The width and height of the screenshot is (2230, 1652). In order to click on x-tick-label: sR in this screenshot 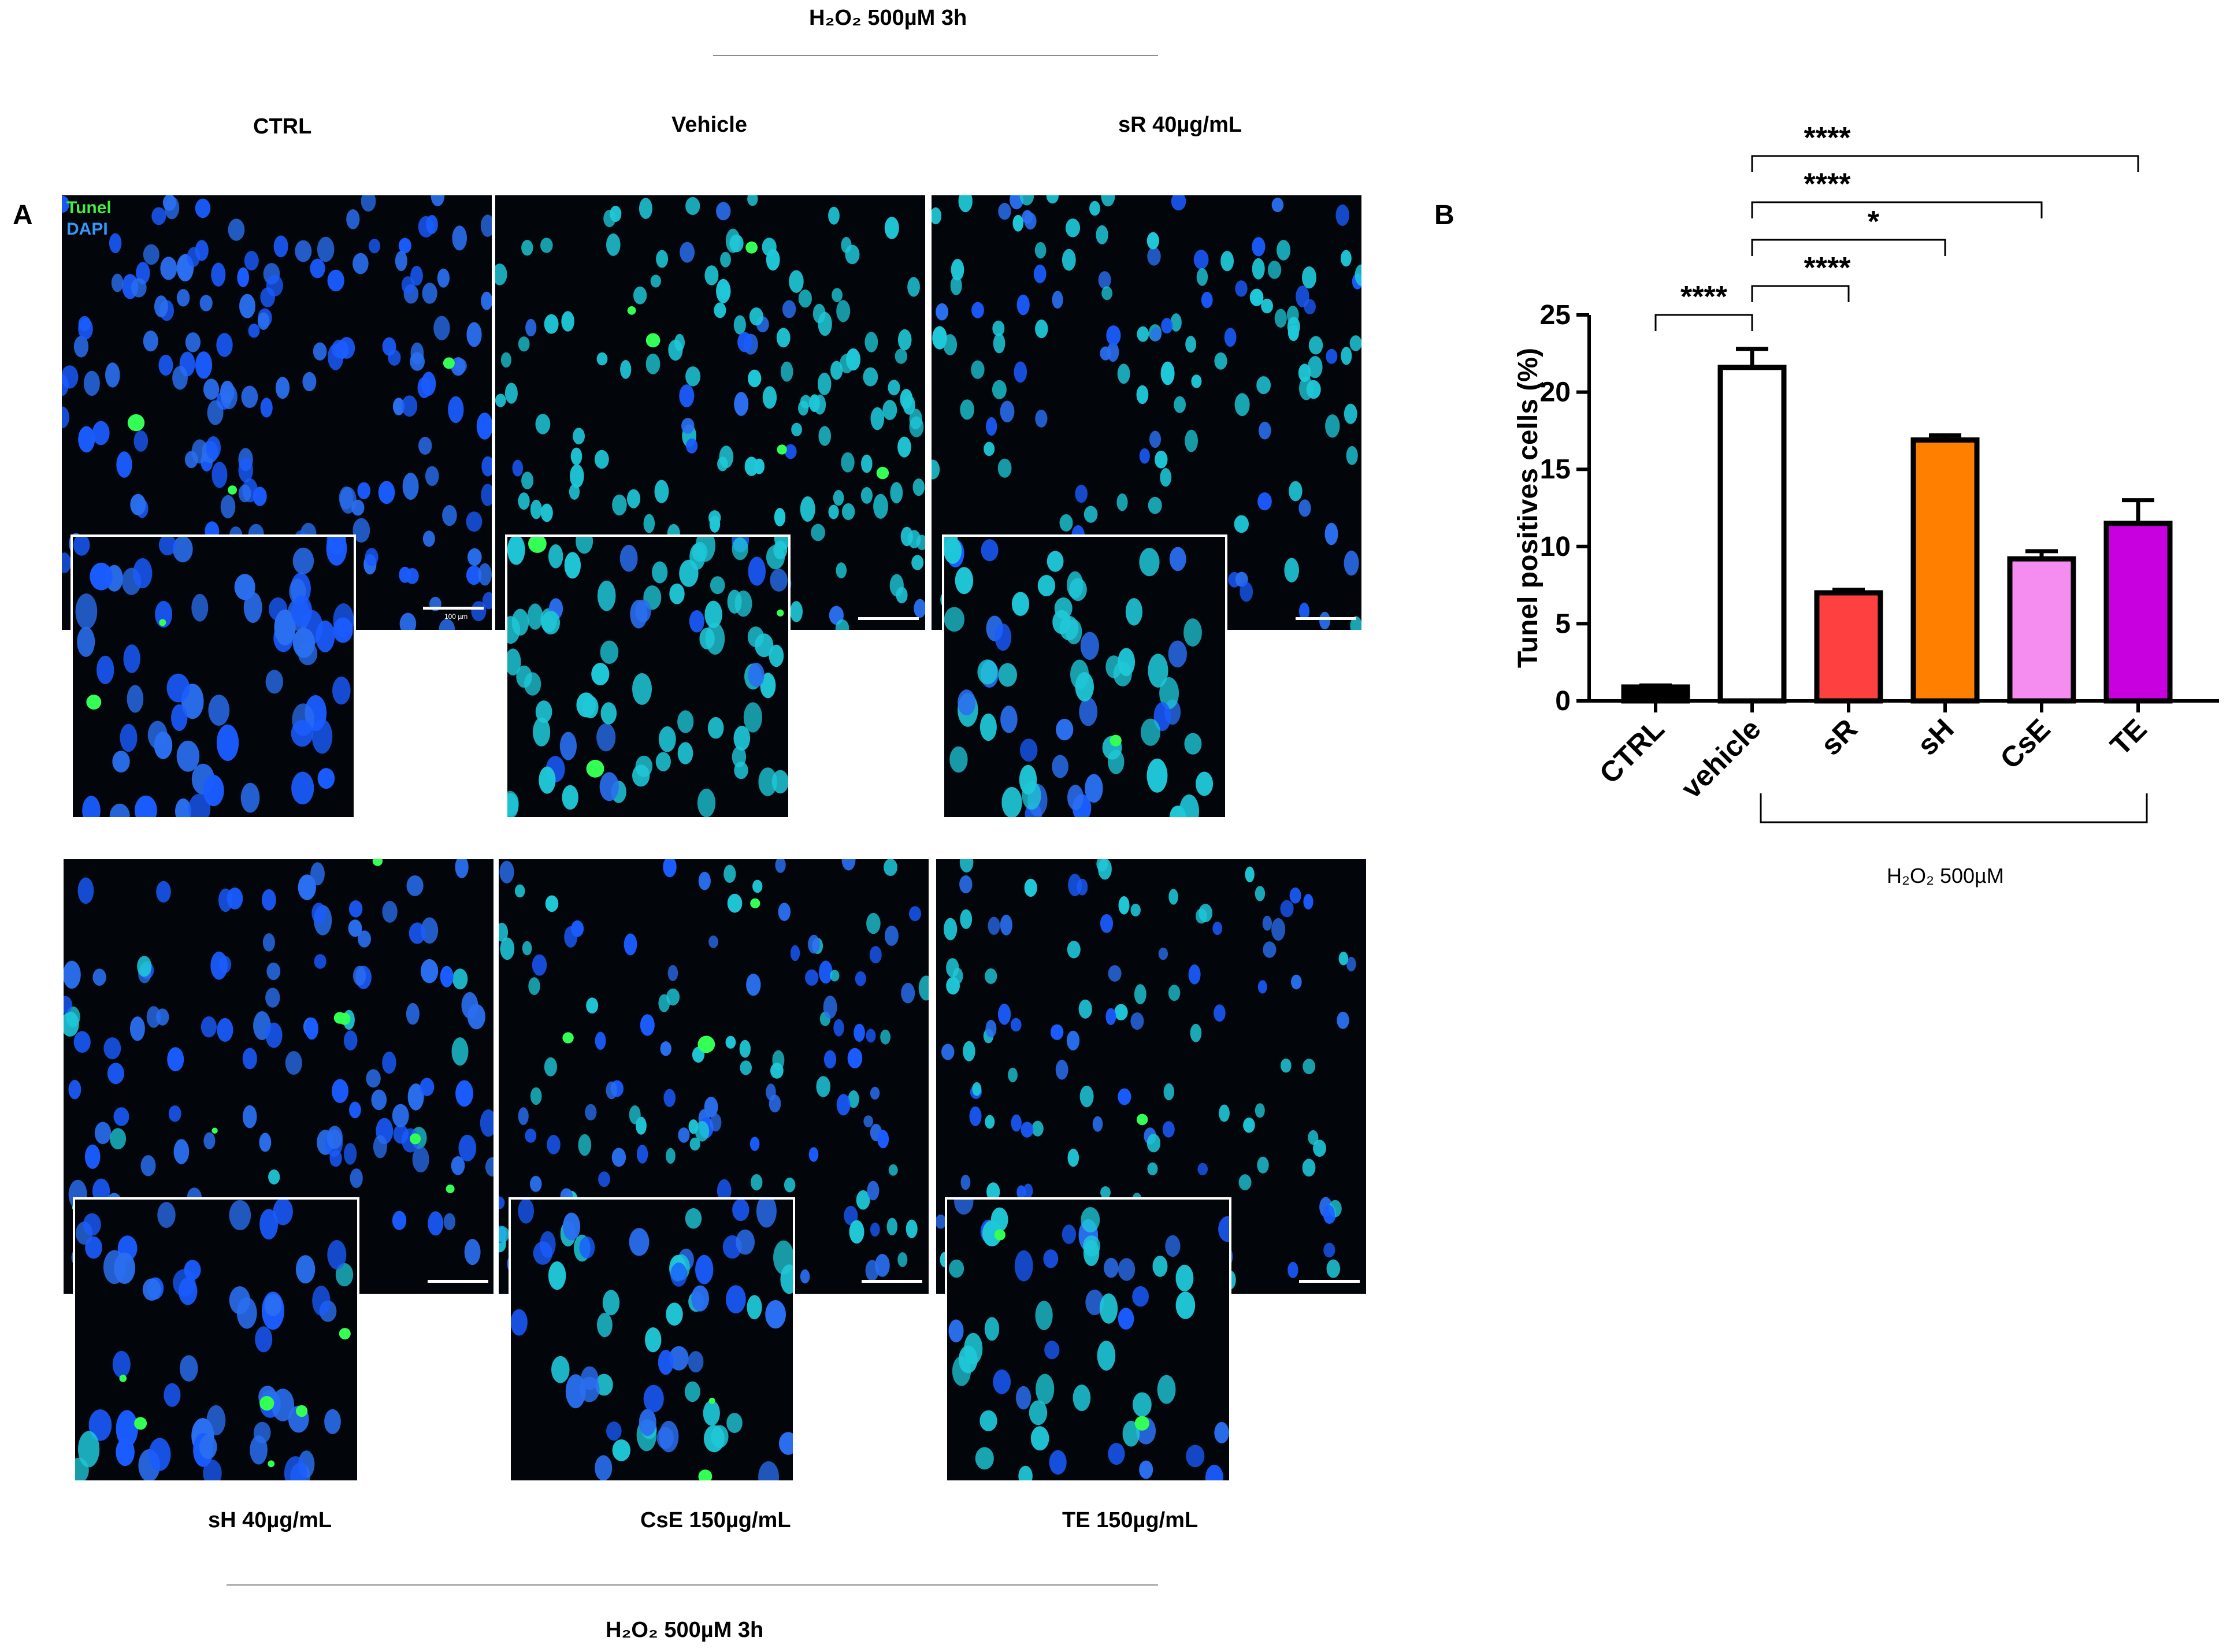, I will do `click(1839, 737)`.